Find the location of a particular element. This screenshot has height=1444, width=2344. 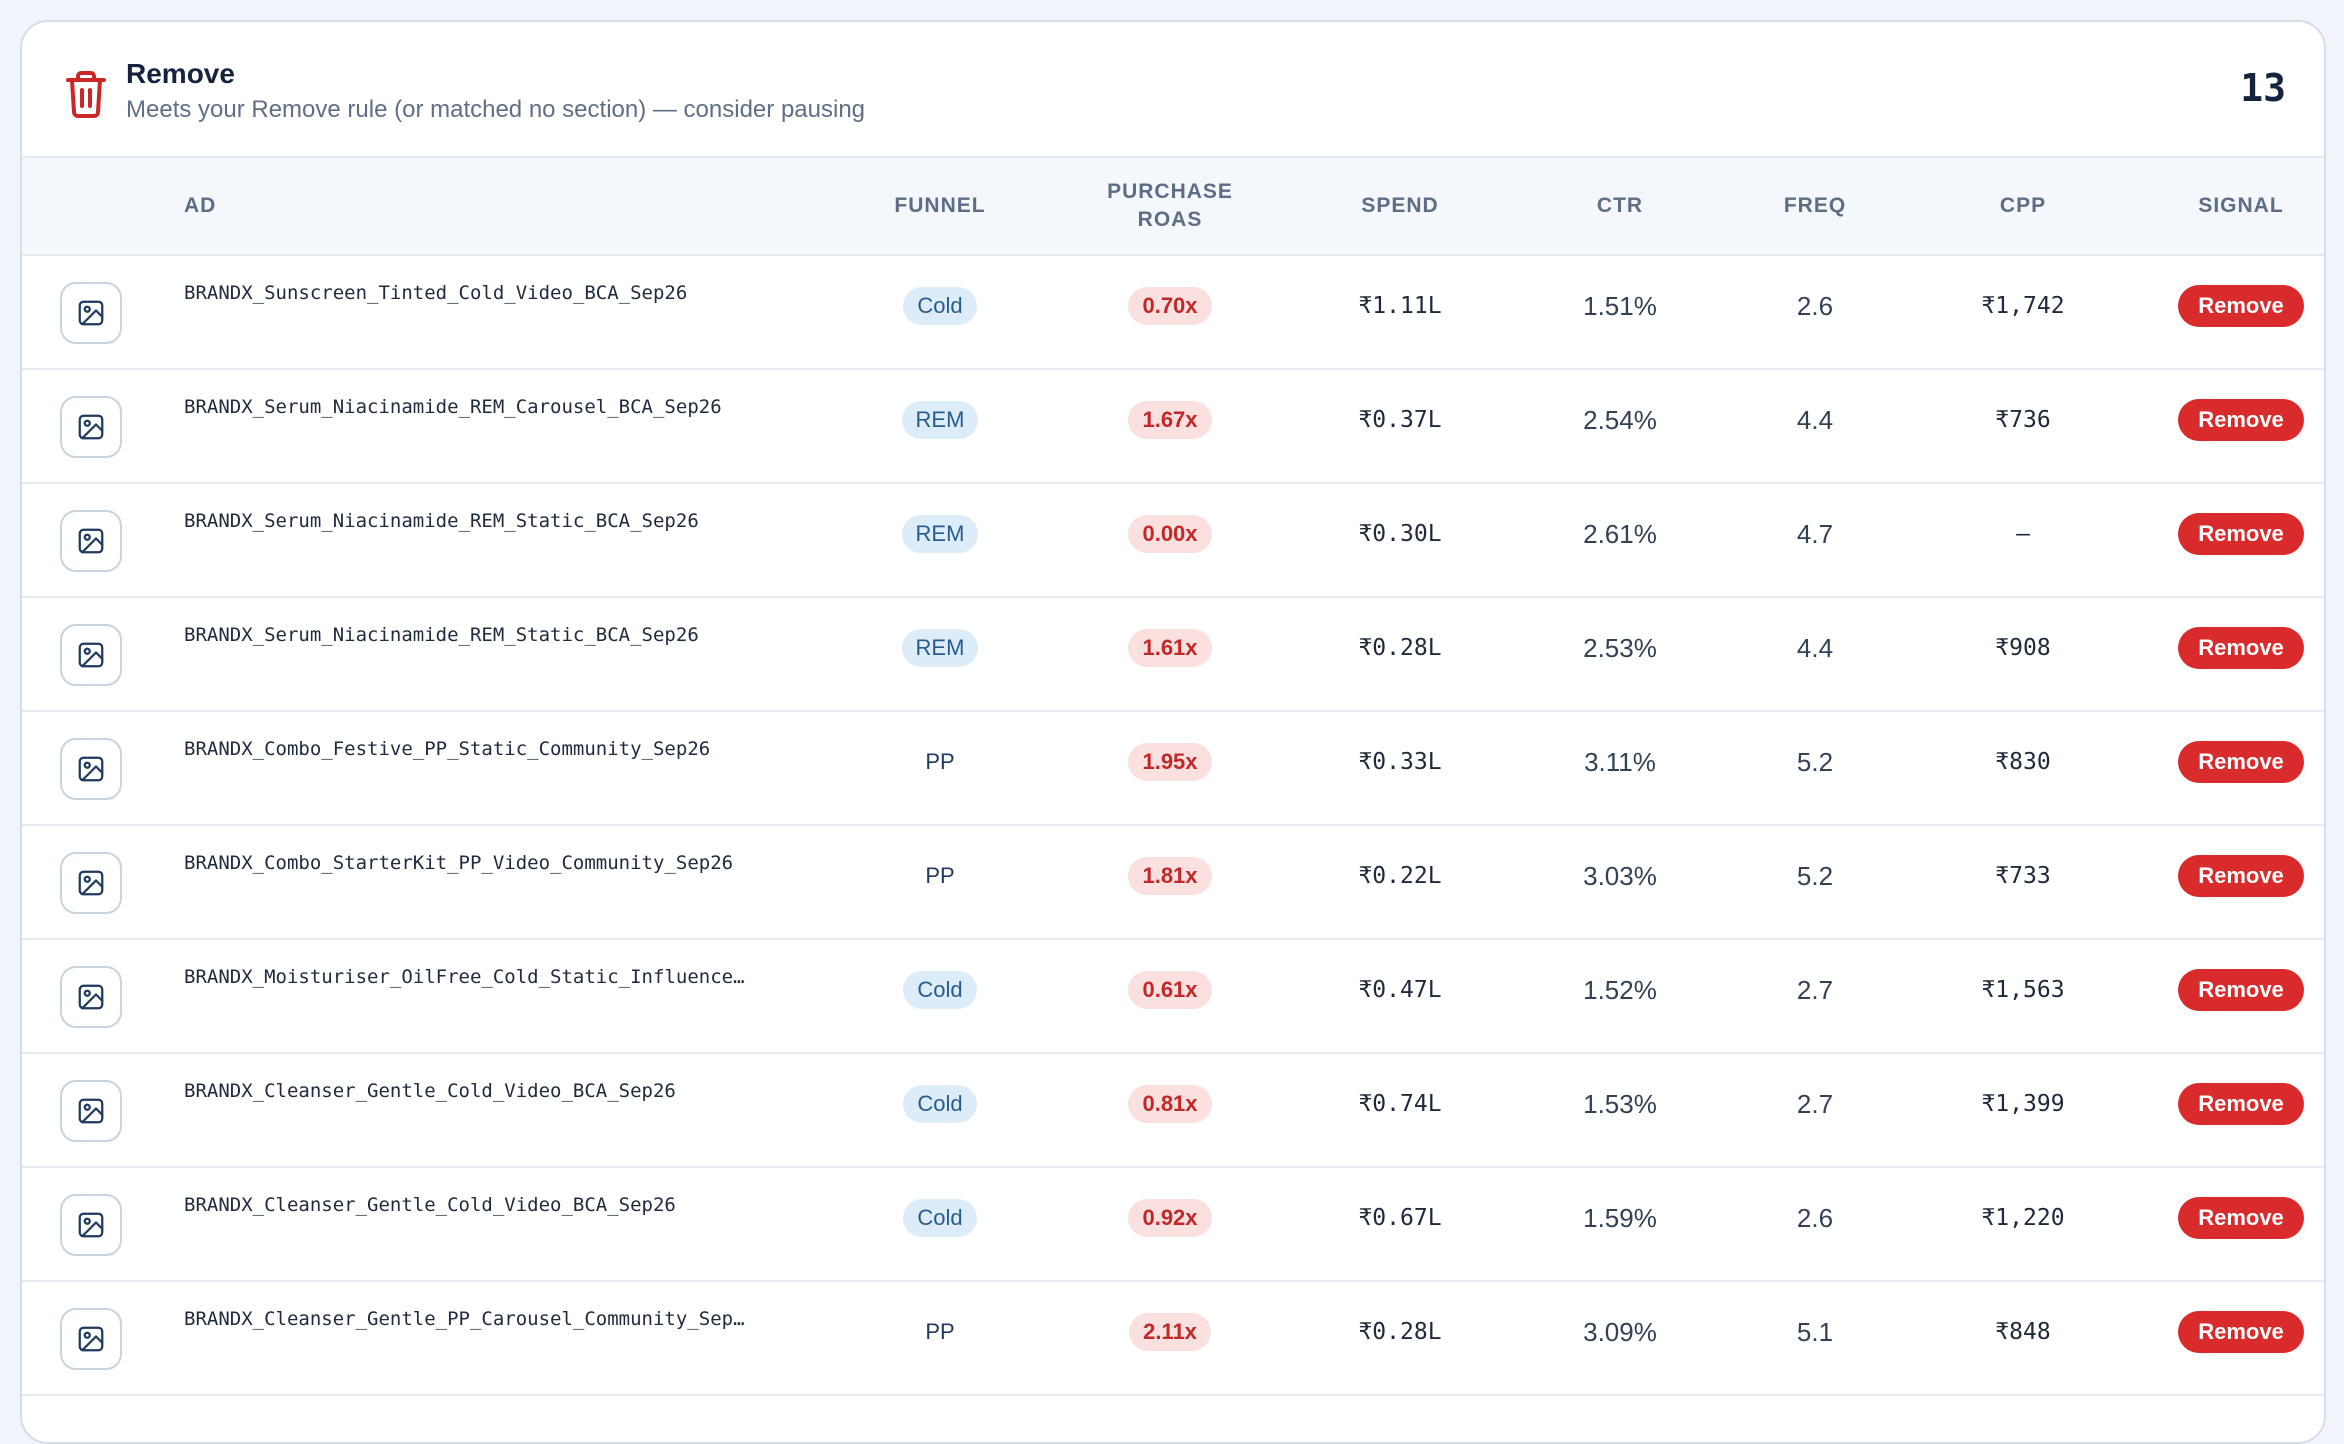

cpp-value: ₹908 is located at coordinates (2023, 648).